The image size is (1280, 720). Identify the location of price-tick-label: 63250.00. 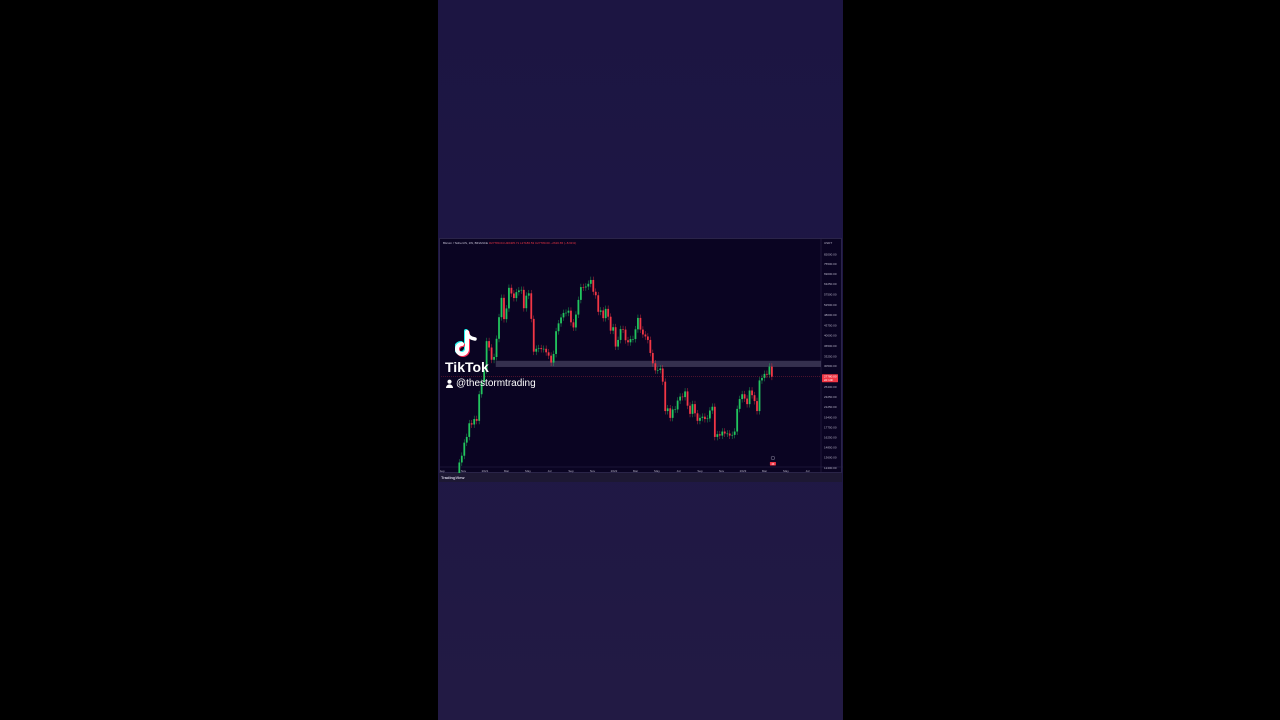
(830, 284).